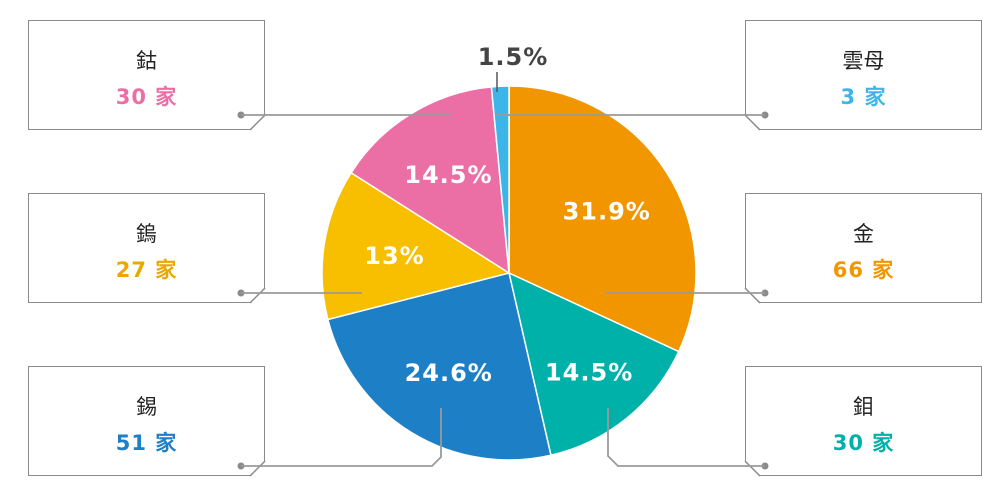 The height and width of the screenshot is (495, 1006). What do you see at coordinates (146, 407) in the screenshot?
I see `legend-name-tin: 錫` at bounding box center [146, 407].